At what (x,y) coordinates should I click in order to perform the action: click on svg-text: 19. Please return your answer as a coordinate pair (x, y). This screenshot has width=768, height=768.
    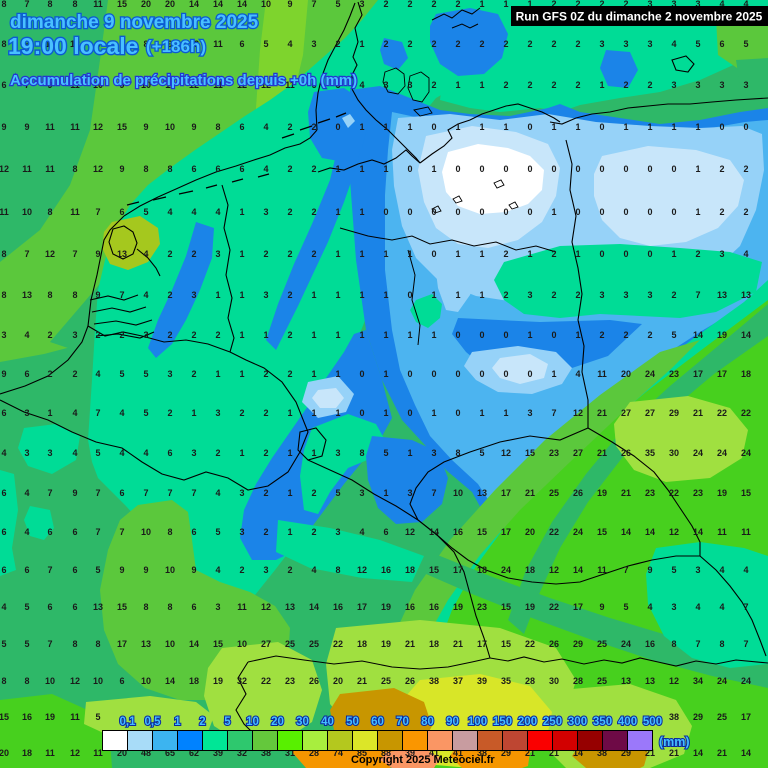
    Looking at the image, I should click on (530, 607).